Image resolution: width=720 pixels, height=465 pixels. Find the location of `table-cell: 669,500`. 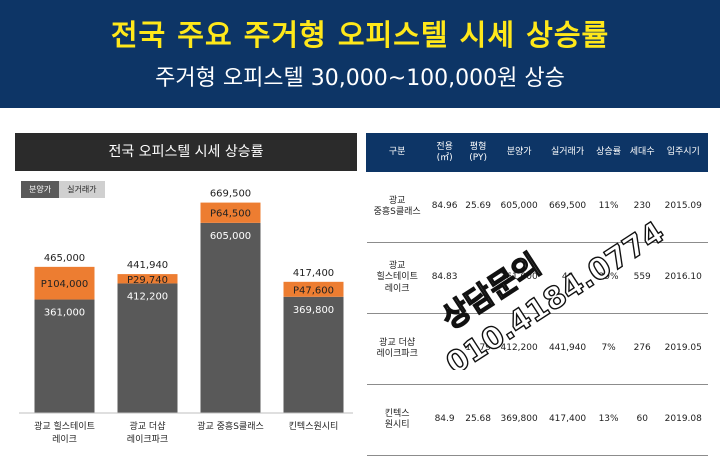

table-cell: 669,500 is located at coordinates (567, 207).